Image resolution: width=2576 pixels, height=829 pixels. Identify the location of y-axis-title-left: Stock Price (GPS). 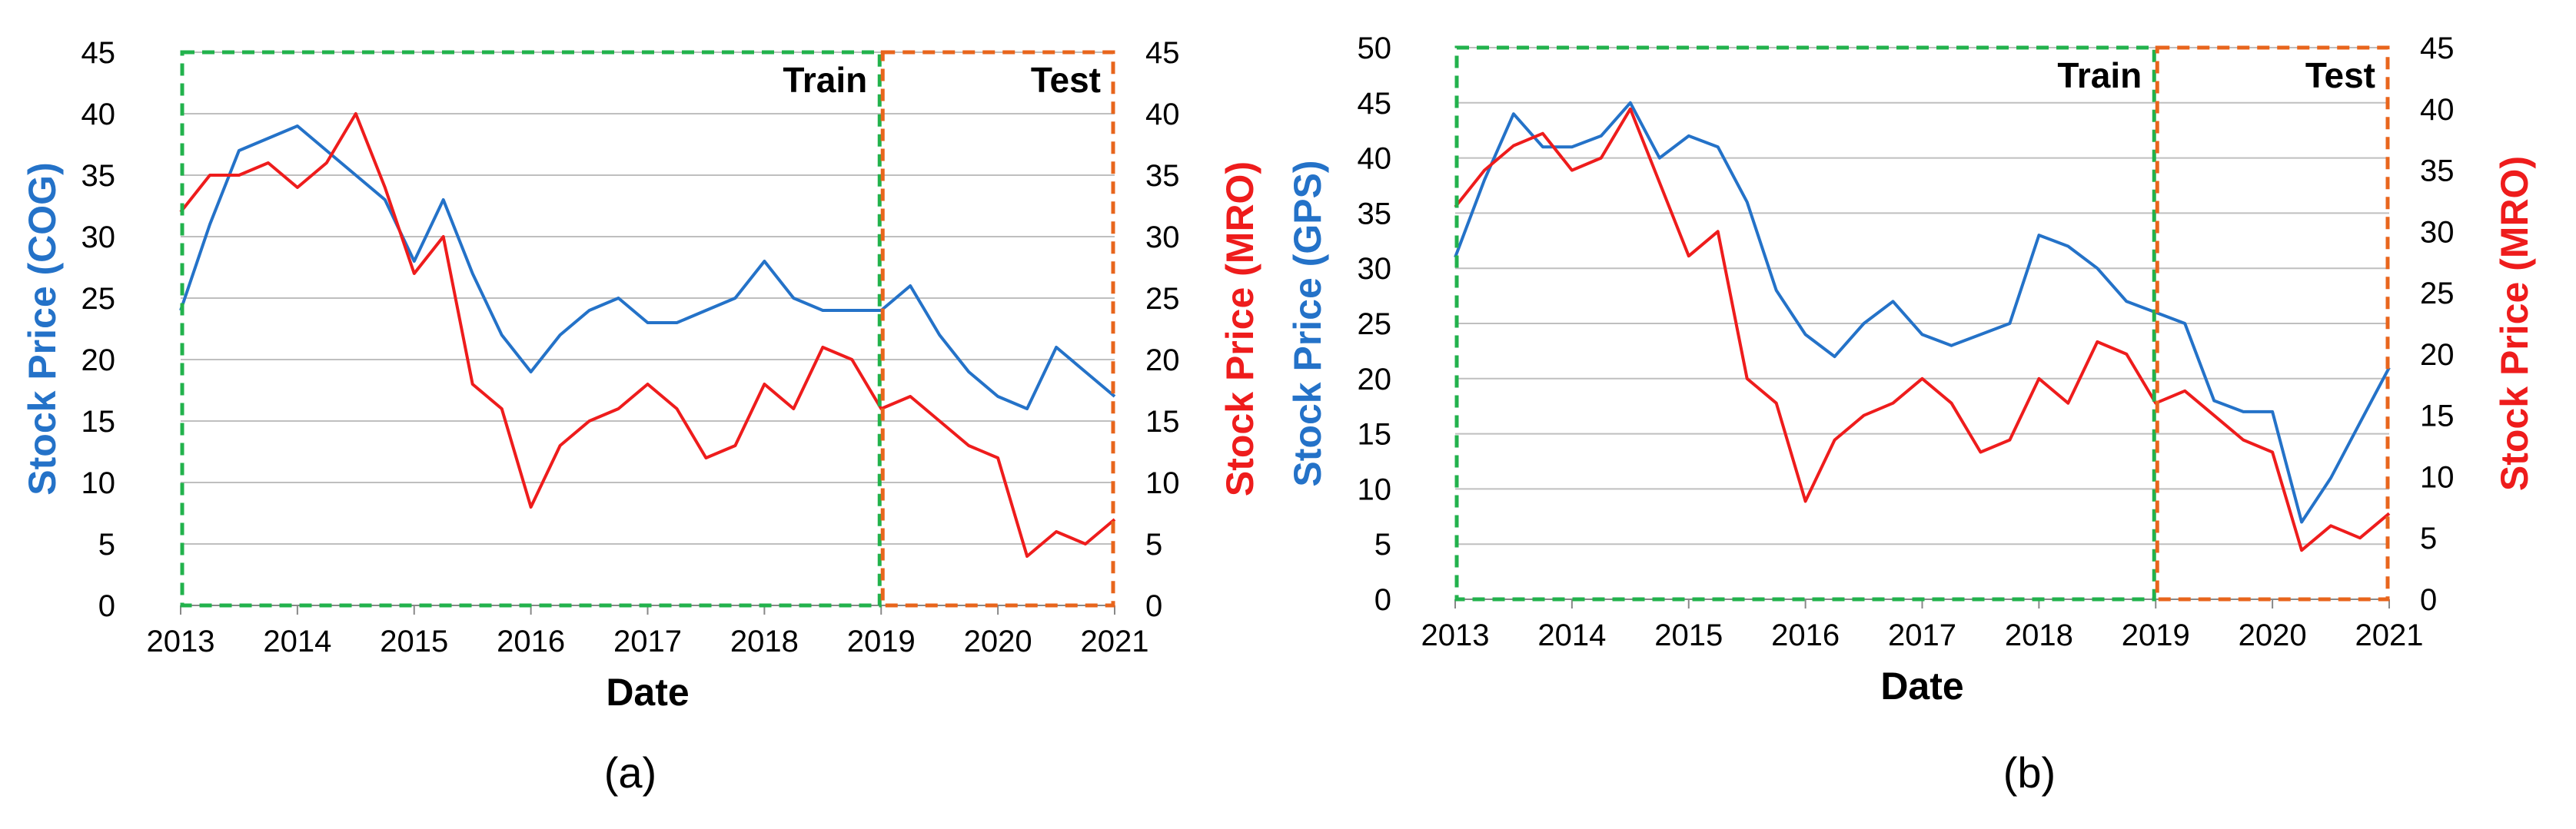
(1307, 323).